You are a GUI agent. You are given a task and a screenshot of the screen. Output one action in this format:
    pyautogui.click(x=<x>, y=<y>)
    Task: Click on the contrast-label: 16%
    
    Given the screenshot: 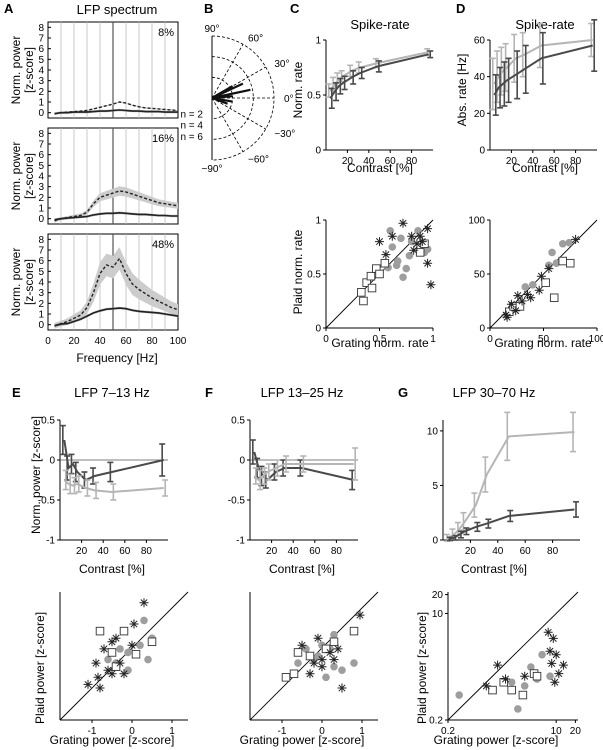 What is the action you would take?
    pyautogui.click(x=163, y=139)
    